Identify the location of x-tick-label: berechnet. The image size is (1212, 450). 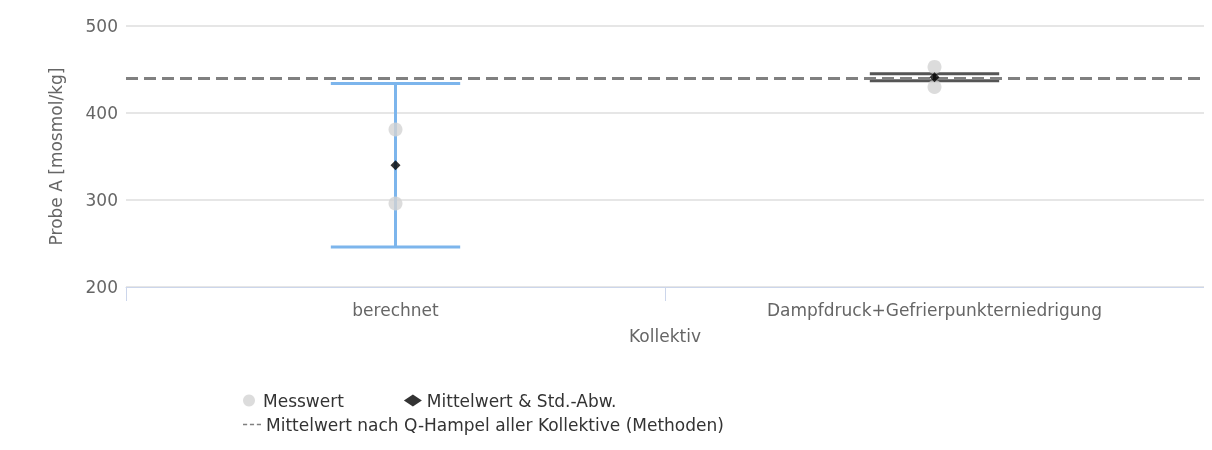
(395, 309).